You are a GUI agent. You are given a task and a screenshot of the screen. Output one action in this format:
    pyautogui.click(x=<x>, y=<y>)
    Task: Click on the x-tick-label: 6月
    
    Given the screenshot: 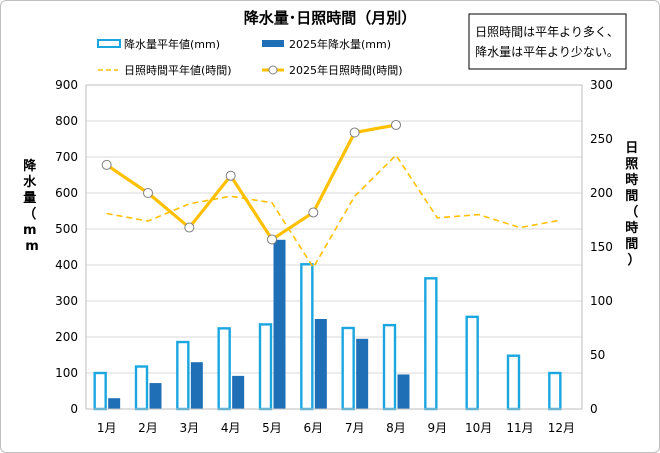 What is the action you would take?
    pyautogui.click(x=314, y=428)
    